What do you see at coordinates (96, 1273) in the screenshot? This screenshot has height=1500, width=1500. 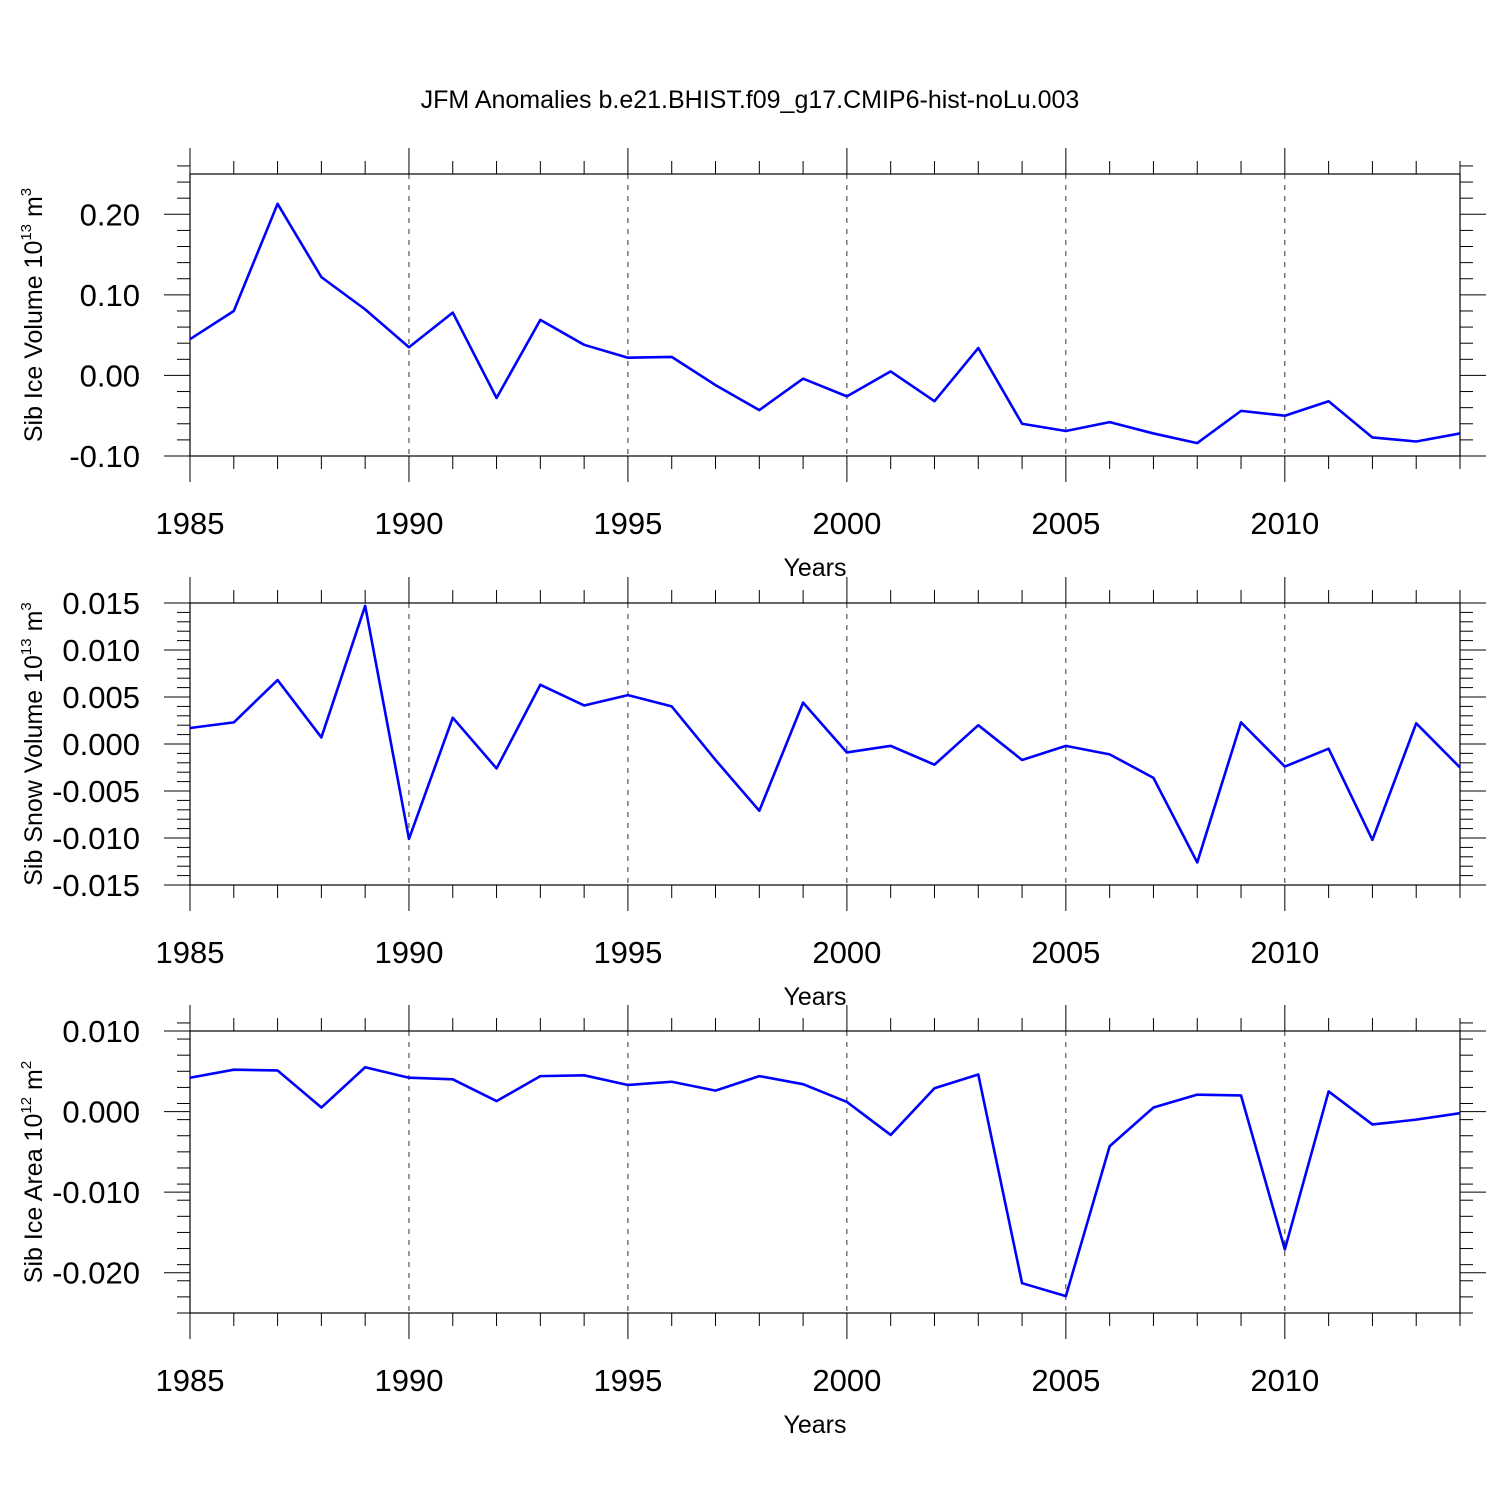 I see `y-tick-label: -0.020` at bounding box center [96, 1273].